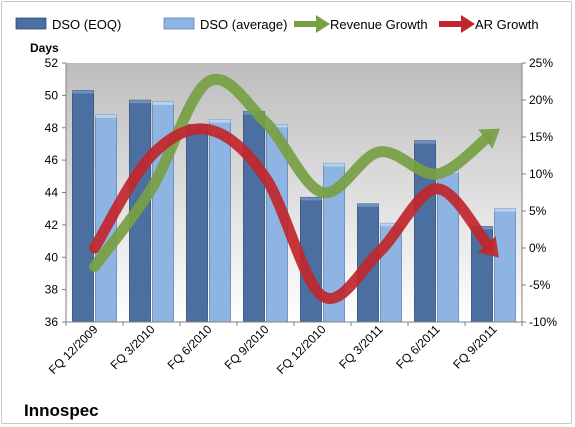 The image size is (575, 427). I want to click on legend-swatch-dso-eoq, so click(31, 23).